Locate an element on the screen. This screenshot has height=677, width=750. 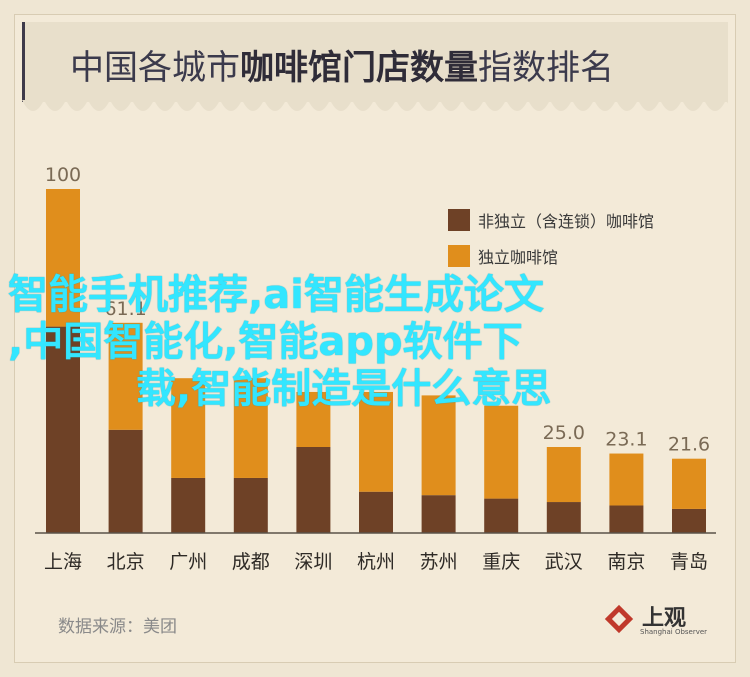
legend-label-independent: 独立咖啡馆 is located at coordinates (518, 257).